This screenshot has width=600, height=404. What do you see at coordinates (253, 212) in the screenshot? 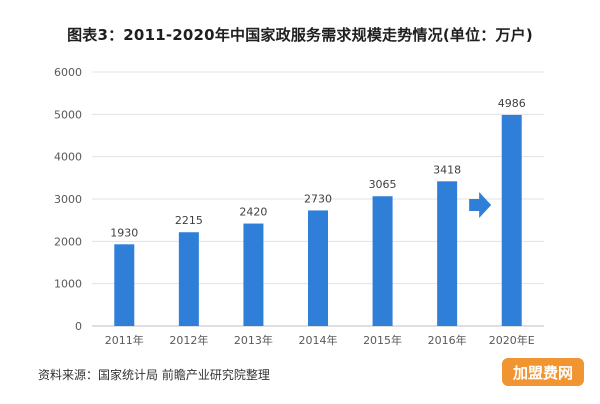
I see `bar-value-label: 2420` at bounding box center [253, 212].